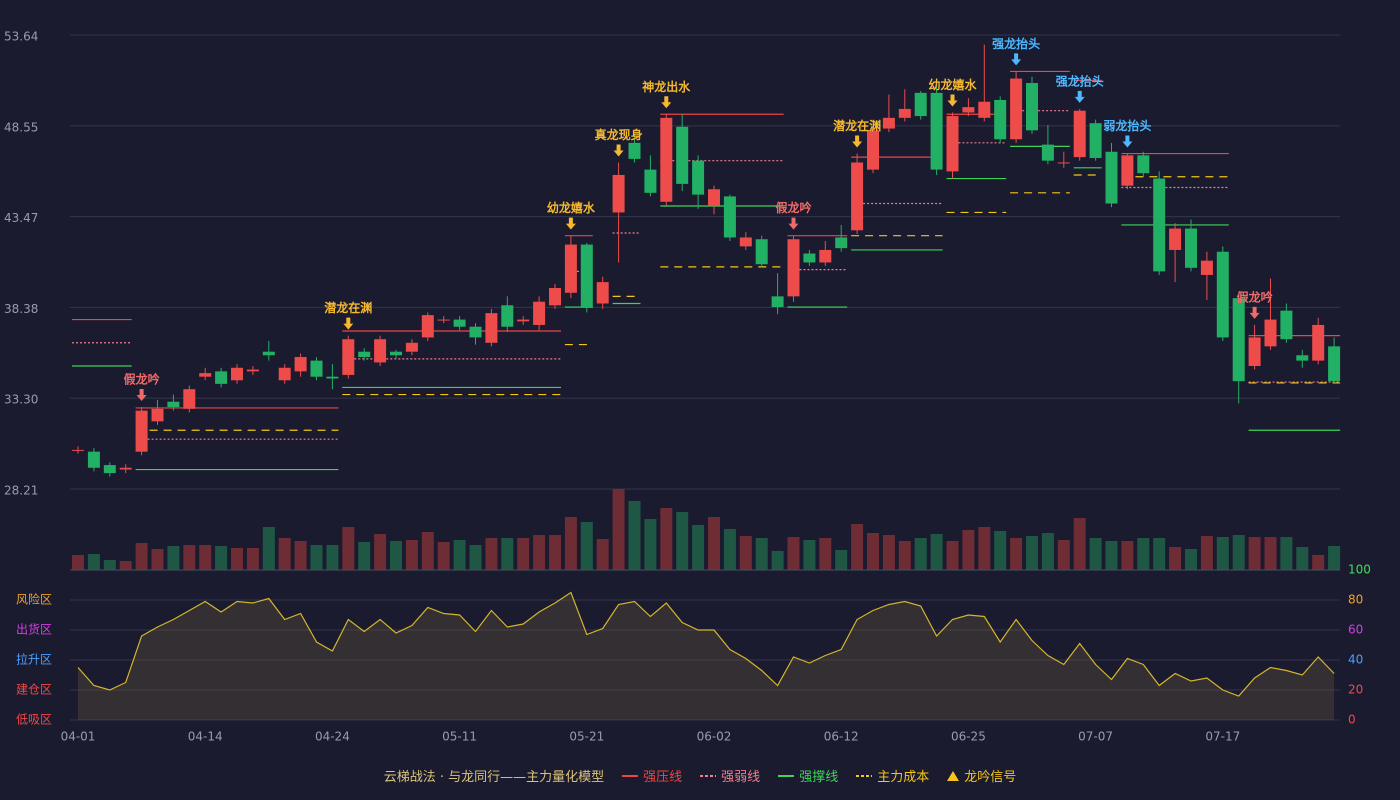  What do you see at coordinates (841, 737) in the screenshot?
I see `x-tick-label: 06-12` at bounding box center [841, 737].